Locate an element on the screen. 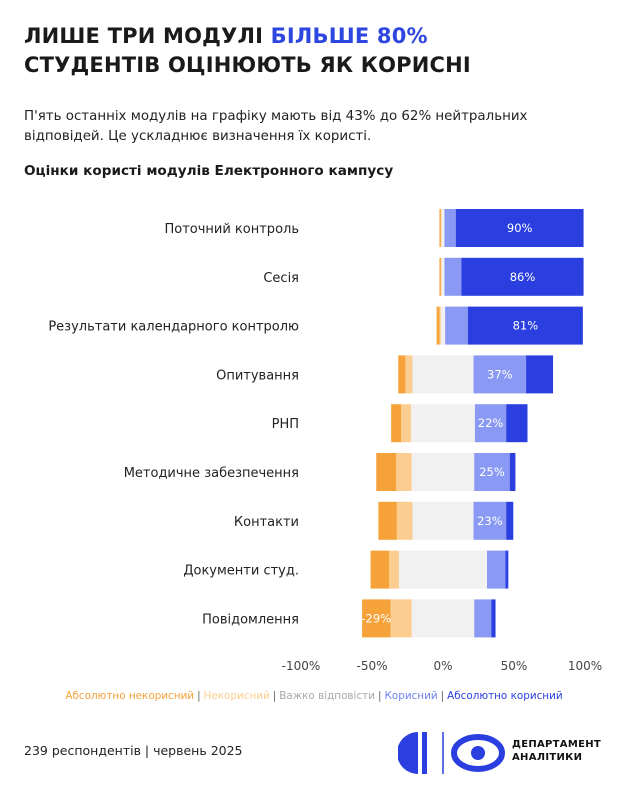 The width and height of the screenshot is (628, 800). title-accent: БІЛЬШЕ 80% is located at coordinates (349, 36).